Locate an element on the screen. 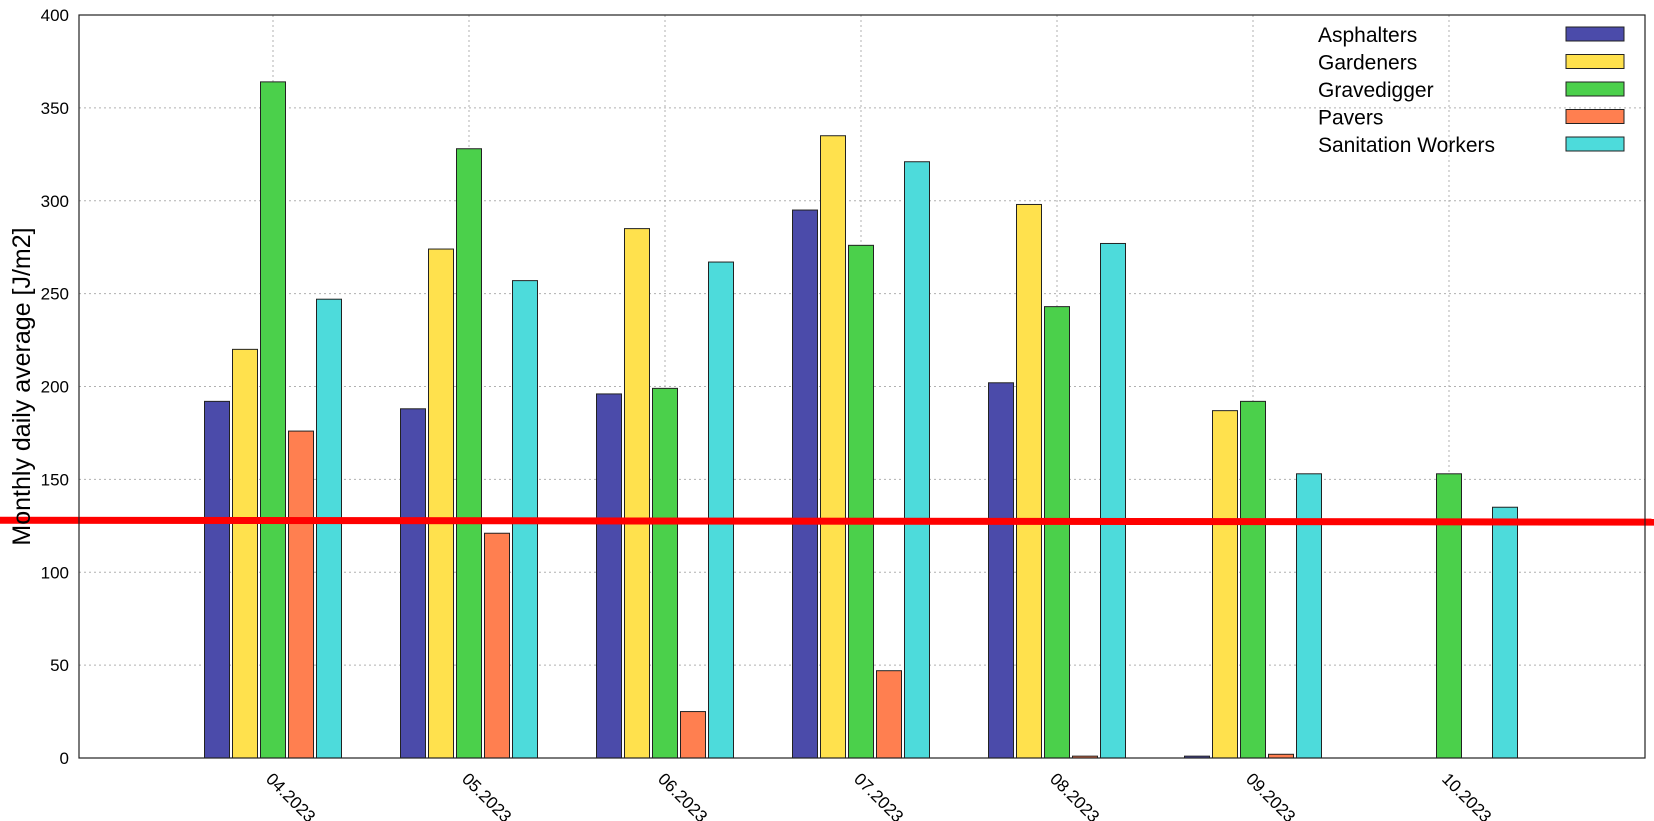  x-tick-label: 07.2023 is located at coordinates (878, 795).